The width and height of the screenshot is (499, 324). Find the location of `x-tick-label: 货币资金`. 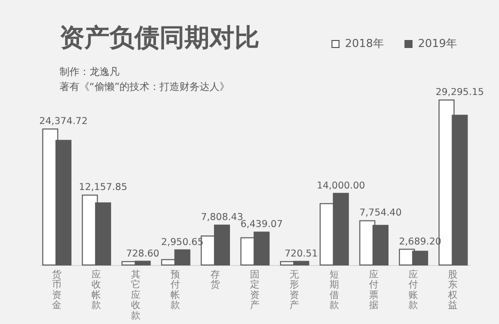

x-tick-label: 货币资金 is located at coordinates (57, 290).